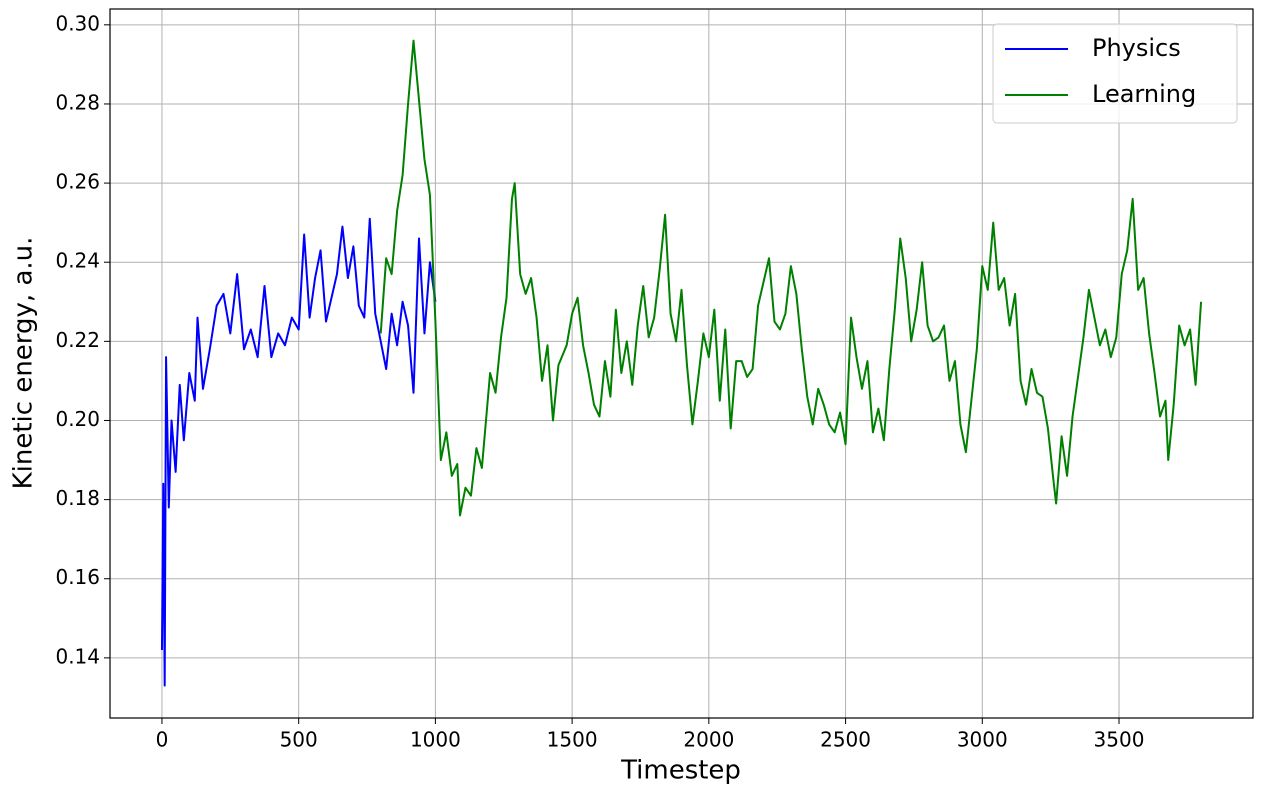 Image resolution: width=1262 pixels, height=797 pixels. What do you see at coordinates (982, 740) in the screenshot?
I see `x-tick-label: 3000` at bounding box center [982, 740].